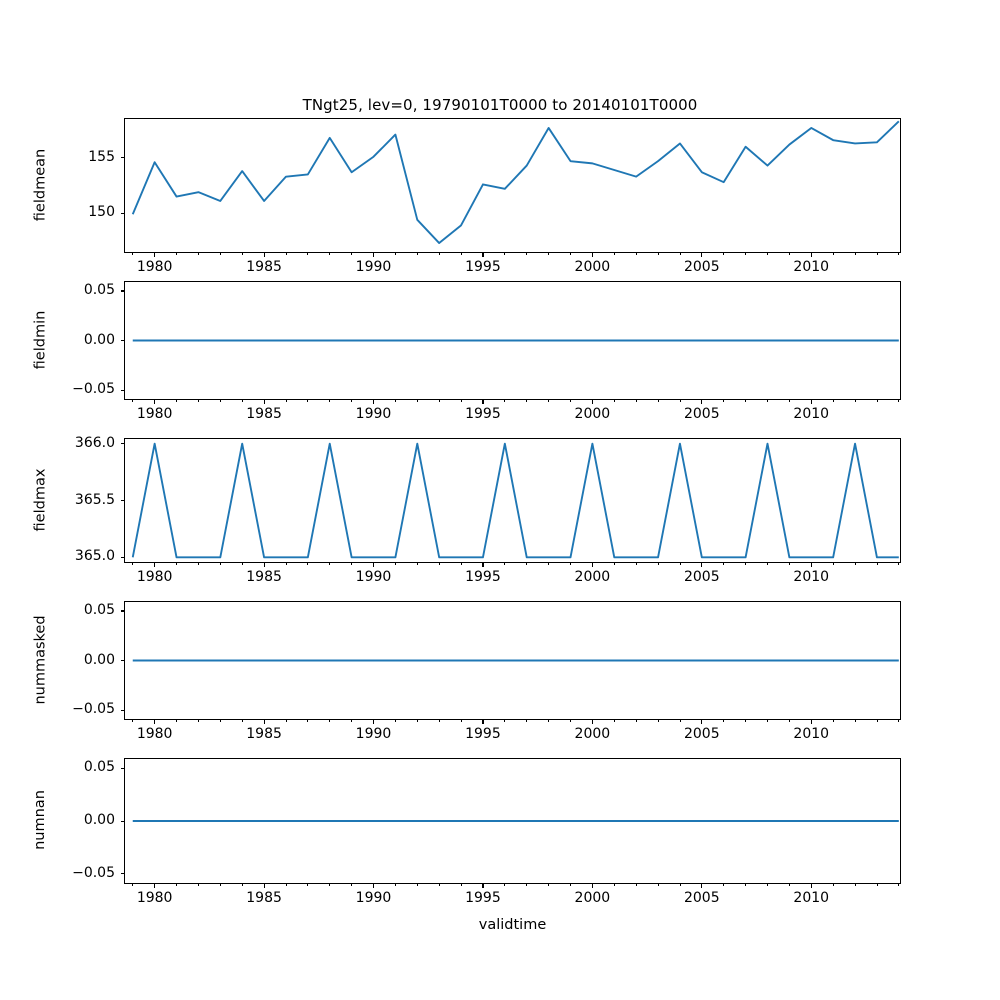 This screenshot has height=1000, width=1000. Describe the element at coordinates (516, 182) in the screenshot. I see `series-line-fieldmean` at that location.